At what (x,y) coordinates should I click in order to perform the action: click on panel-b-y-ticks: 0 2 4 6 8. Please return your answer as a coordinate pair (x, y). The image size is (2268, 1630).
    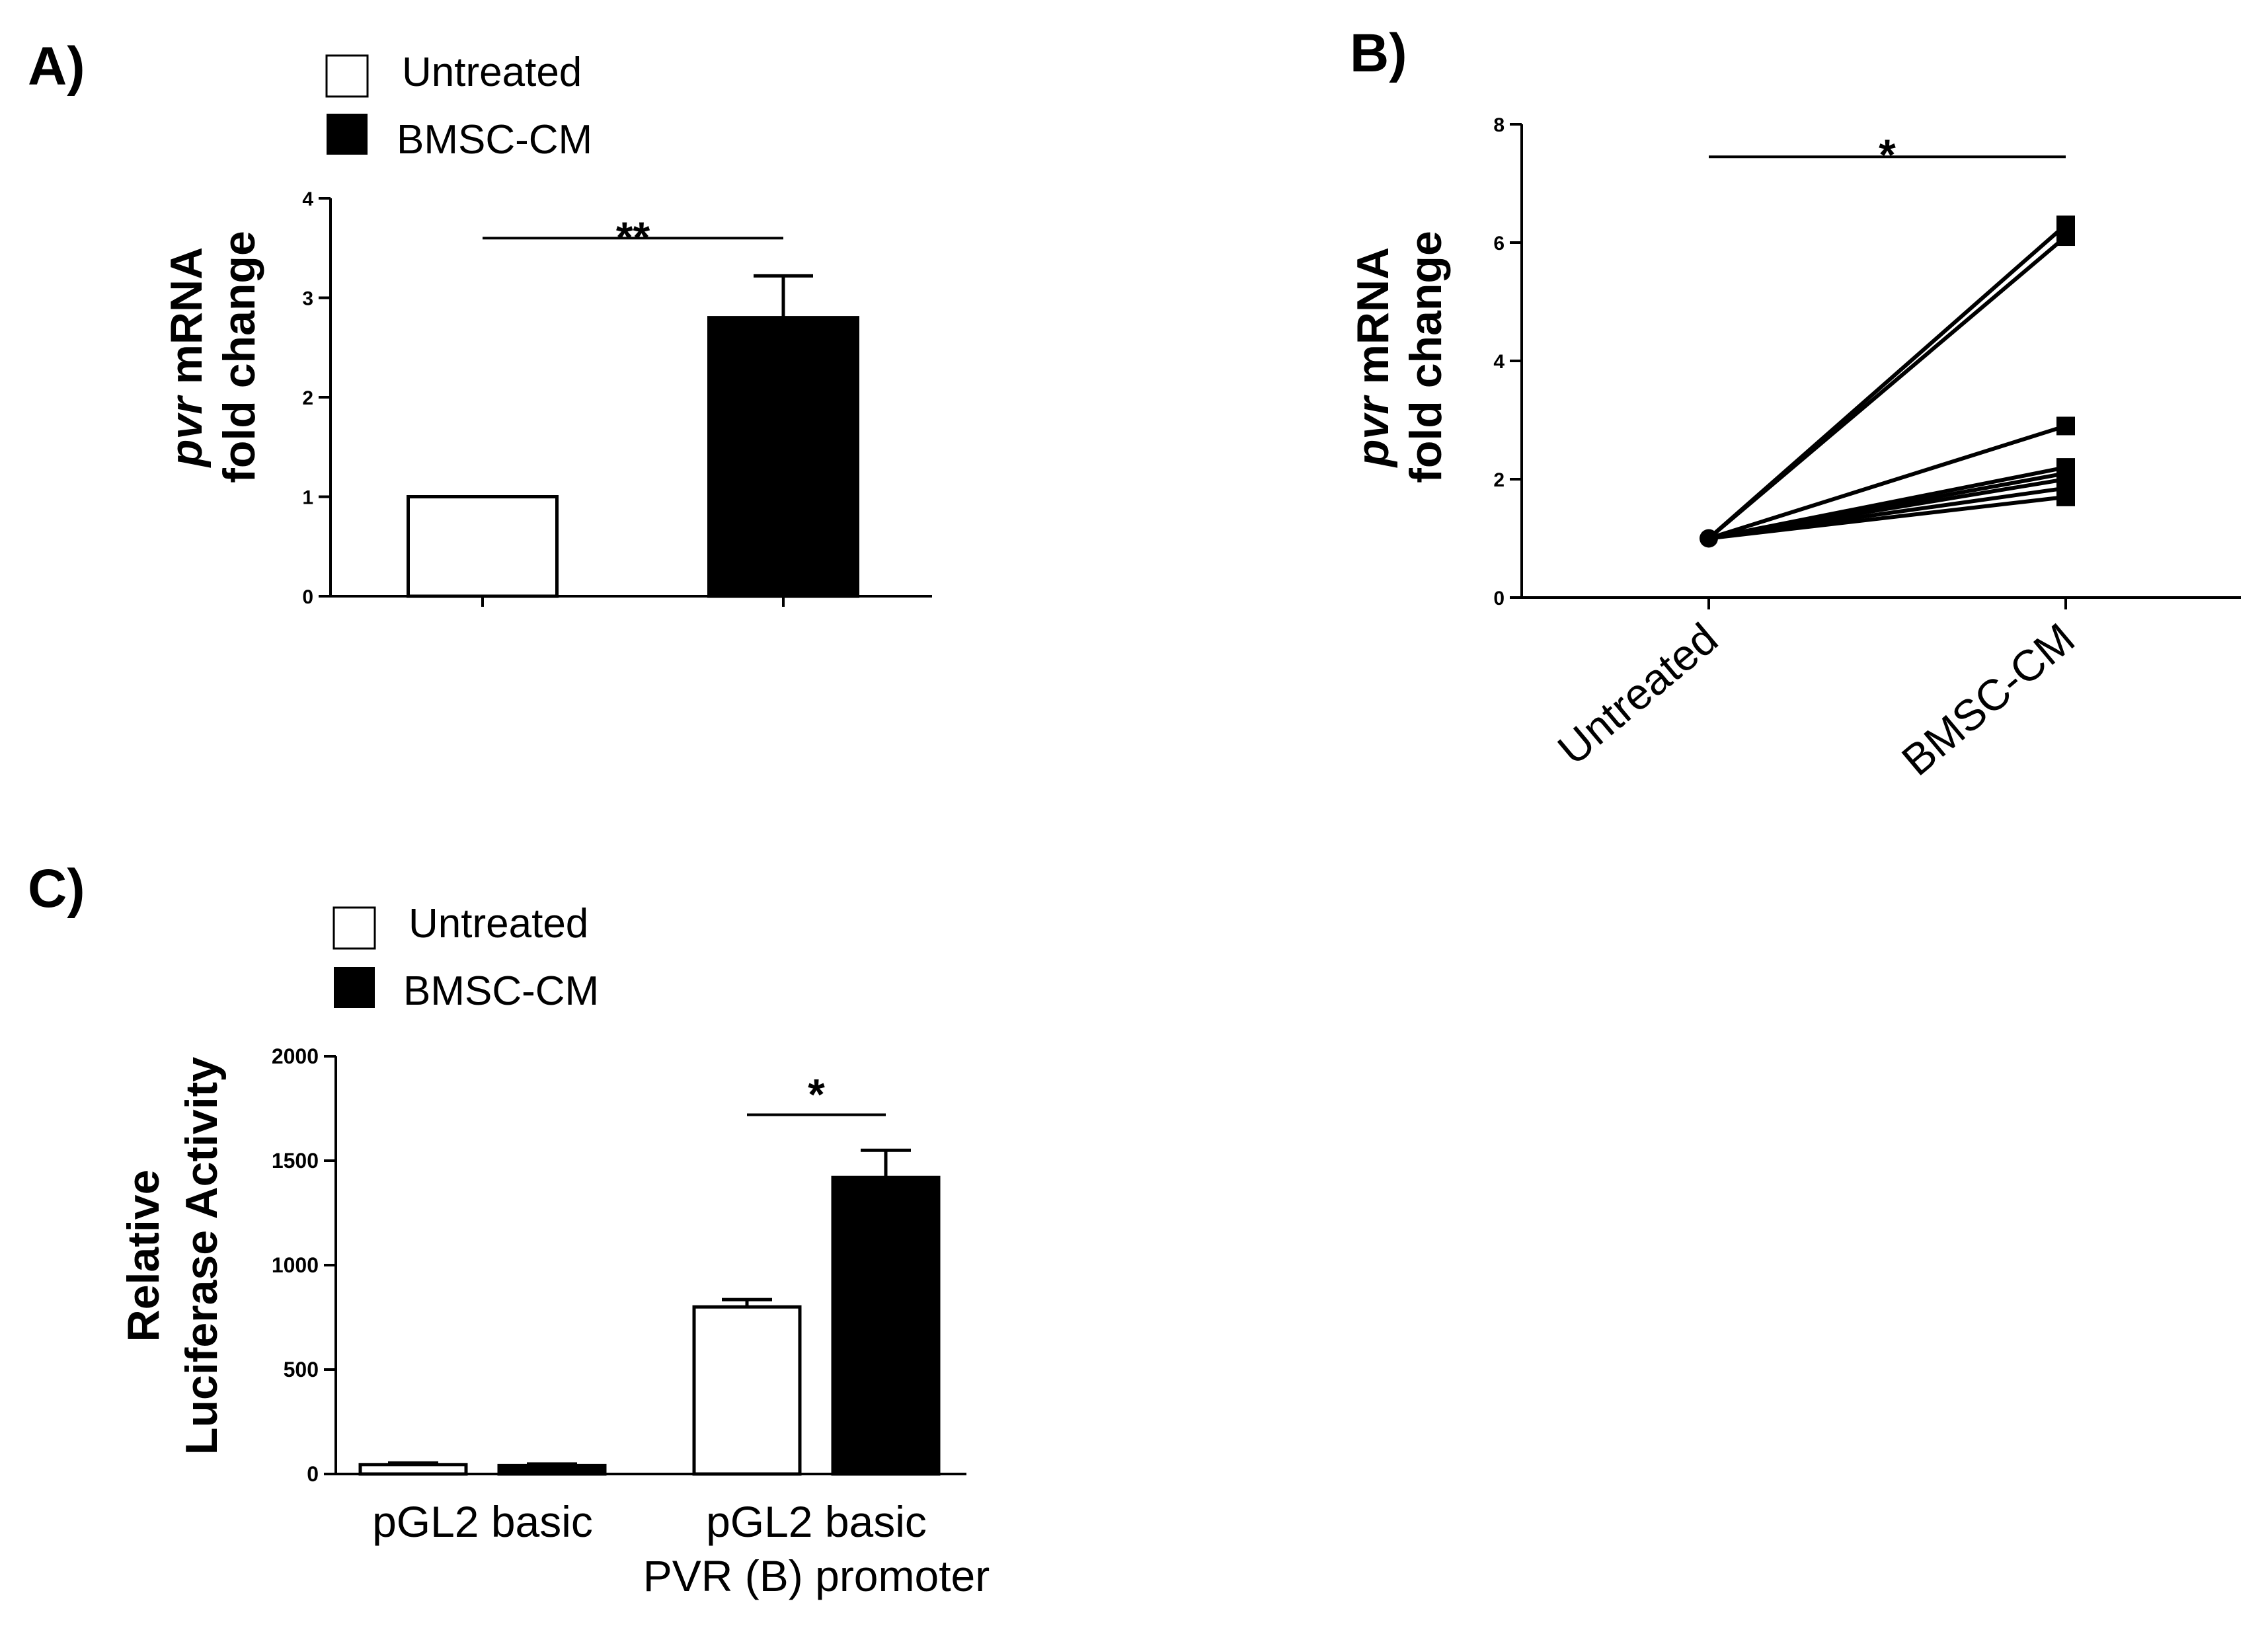
    Looking at the image, I should click on (1507, 361).